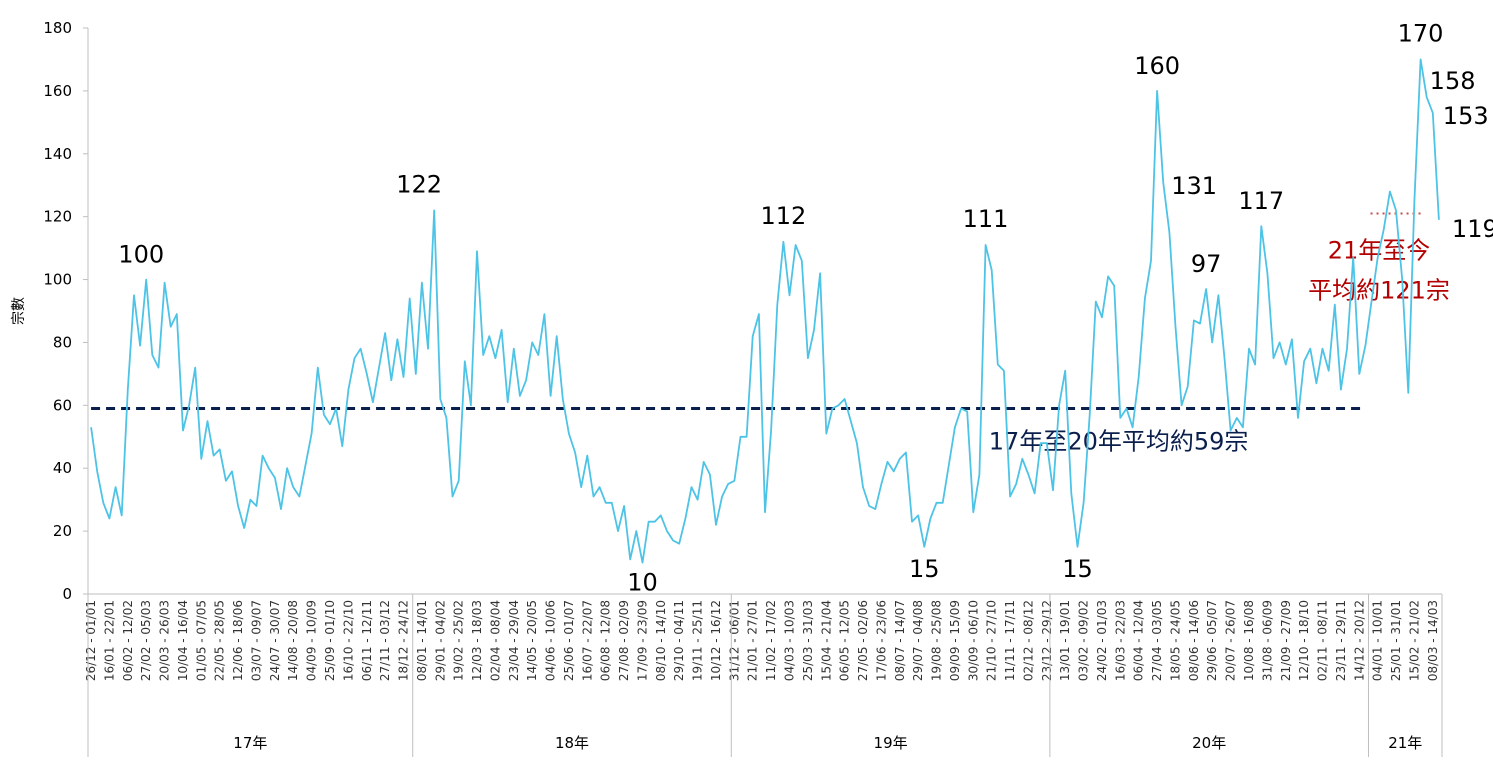 This screenshot has width=1493, height=777. I want to click on x-tick-label: 24/07 - 30/07, so click(275, 640).